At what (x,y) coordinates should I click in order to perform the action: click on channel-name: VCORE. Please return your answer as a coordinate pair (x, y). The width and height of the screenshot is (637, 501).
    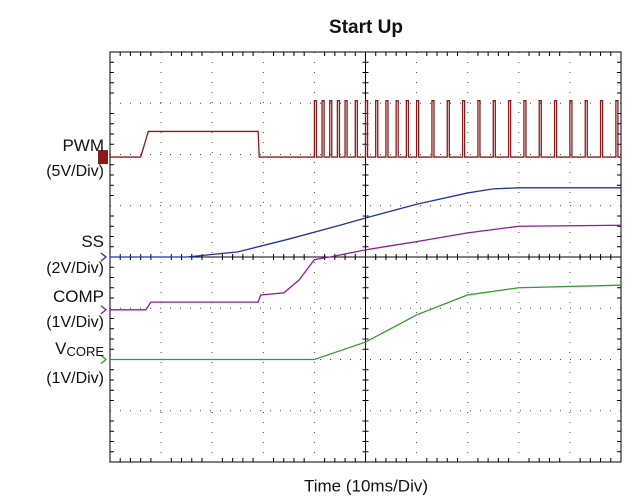
    Looking at the image, I should click on (79, 349).